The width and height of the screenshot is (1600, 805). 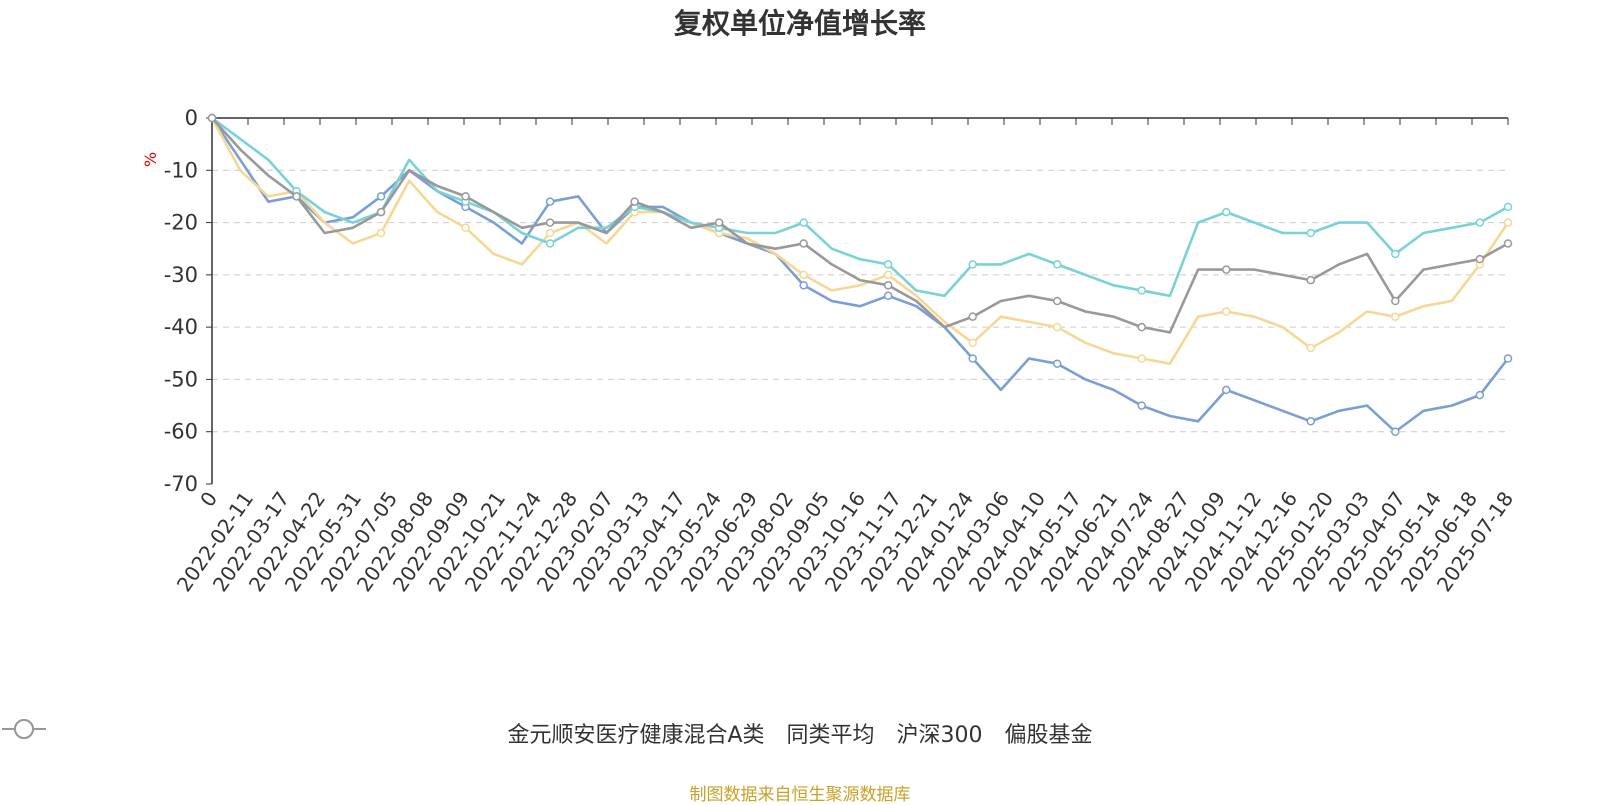 What do you see at coordinates (799, 23) in the screenshot?
I see `chart-title: 复权单位净值增长率` at bounding box center [799, 23].